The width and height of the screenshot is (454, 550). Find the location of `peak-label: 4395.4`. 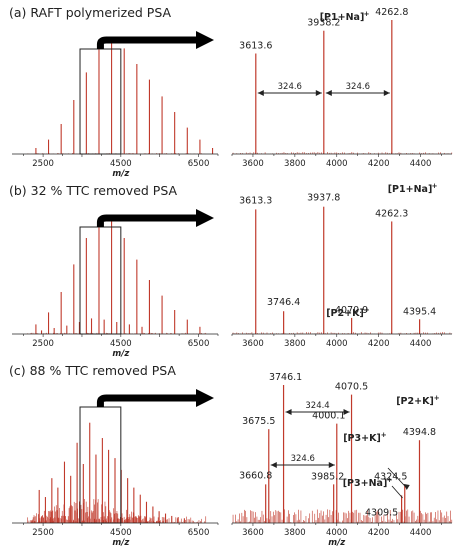

peak-label: 4395.4 is located at coordinates (419, 311).